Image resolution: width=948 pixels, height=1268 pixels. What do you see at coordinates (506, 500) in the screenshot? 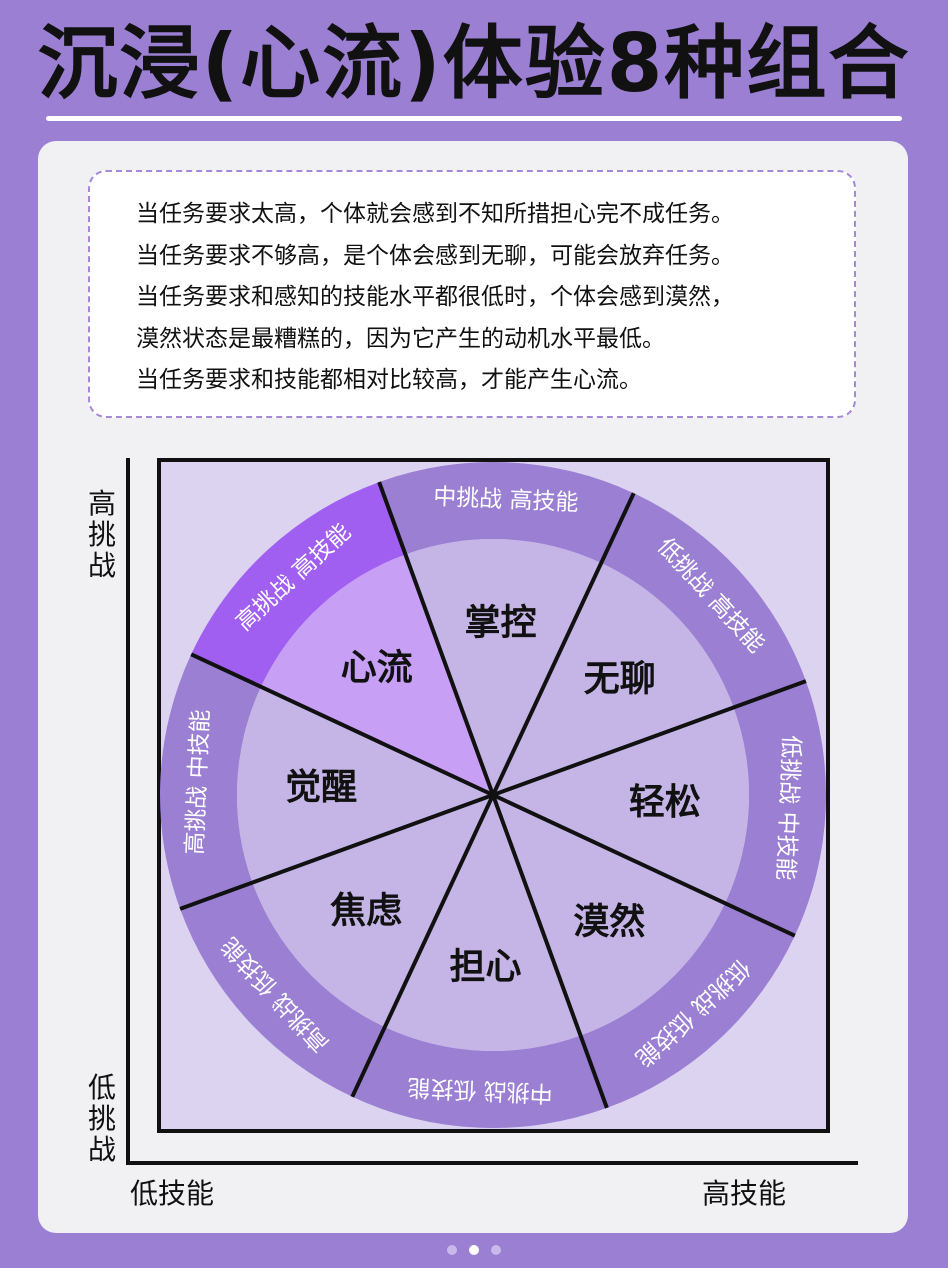
I see `segment-combo-label: 中挑战 高技能` at bounding box center [506, 500].